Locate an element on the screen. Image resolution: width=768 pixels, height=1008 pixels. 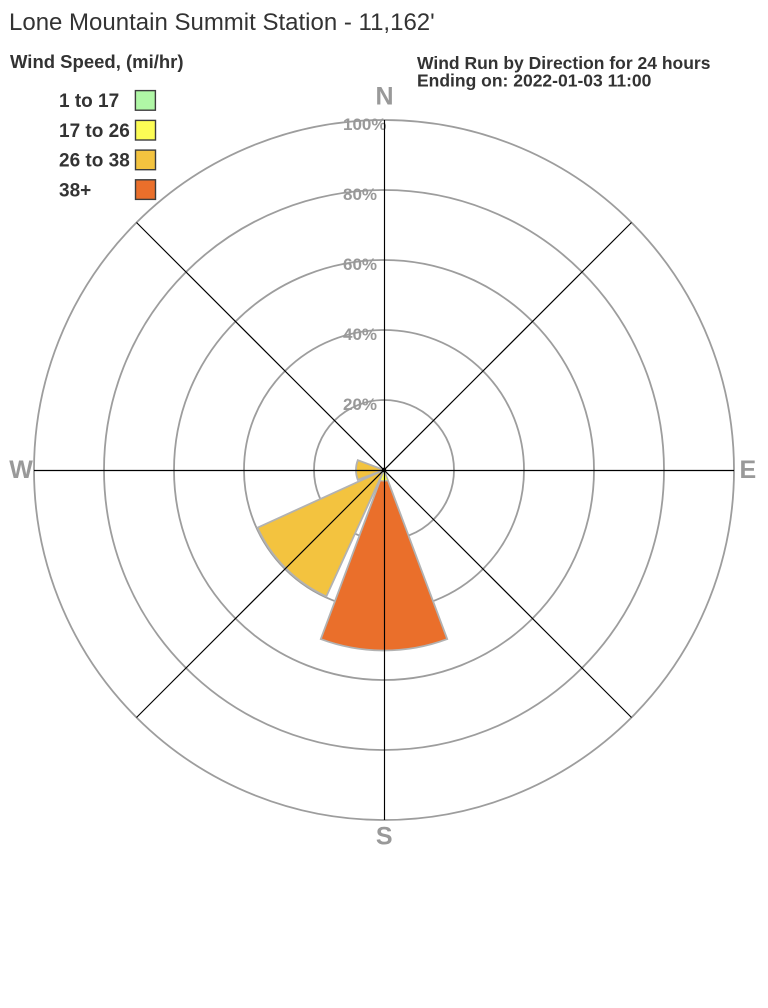
svg-text: 26 to 38 is located at coordinates (94, 161).